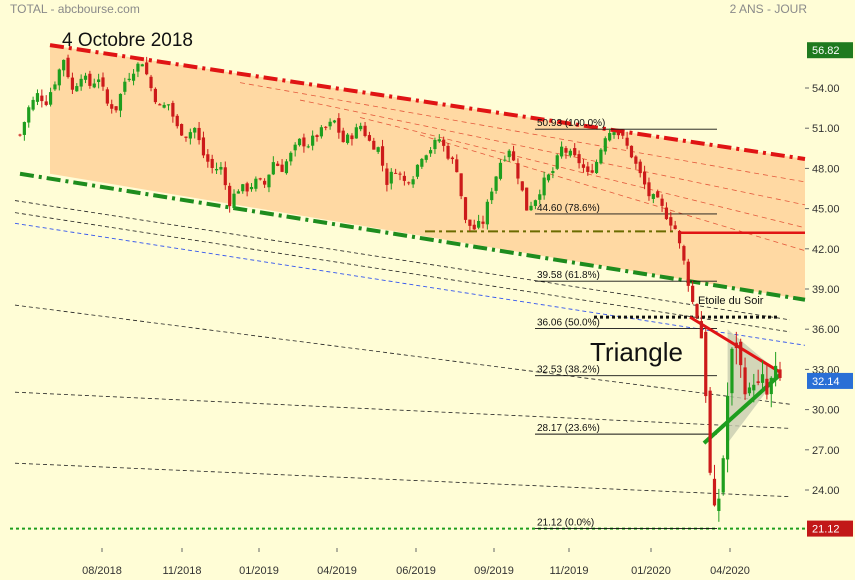  What do you see at coordinates (571, 123) in the screenshot?
I see `fib-label: 50.93 (100.0%)` at bounding box center [571, 123].